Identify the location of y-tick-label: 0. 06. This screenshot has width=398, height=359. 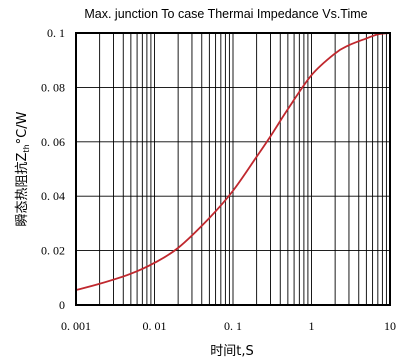
(53, 142).